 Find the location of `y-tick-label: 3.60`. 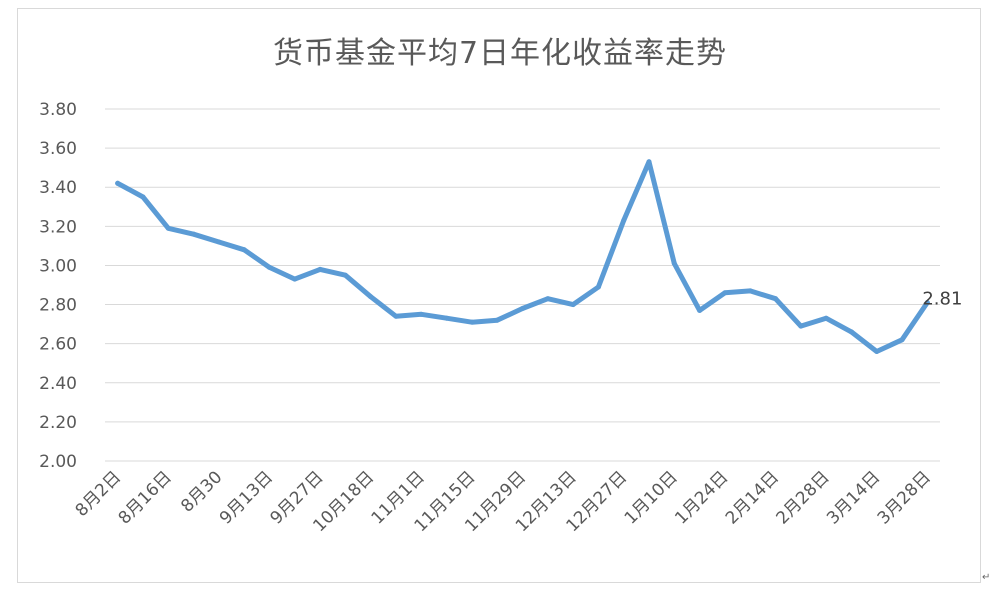

y-tick-label: 3.60 is located at coordinates (58, 149).